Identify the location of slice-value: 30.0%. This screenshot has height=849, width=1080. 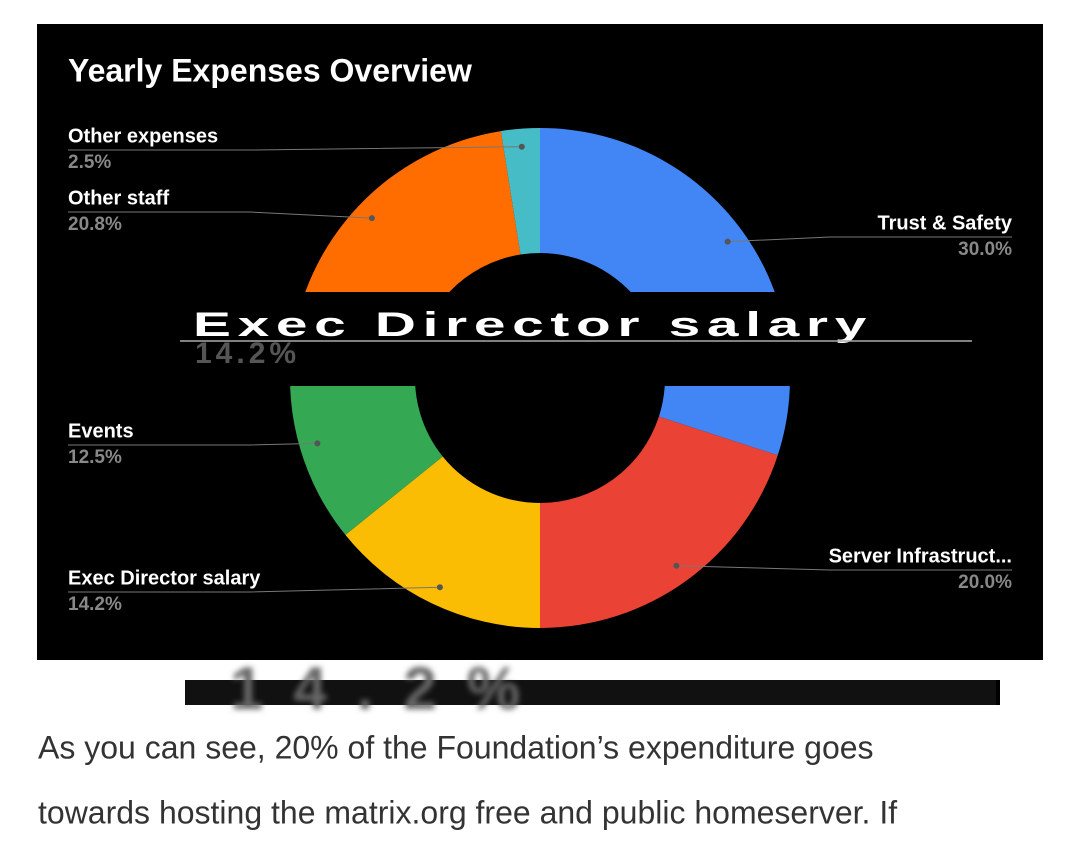
(985, 249).